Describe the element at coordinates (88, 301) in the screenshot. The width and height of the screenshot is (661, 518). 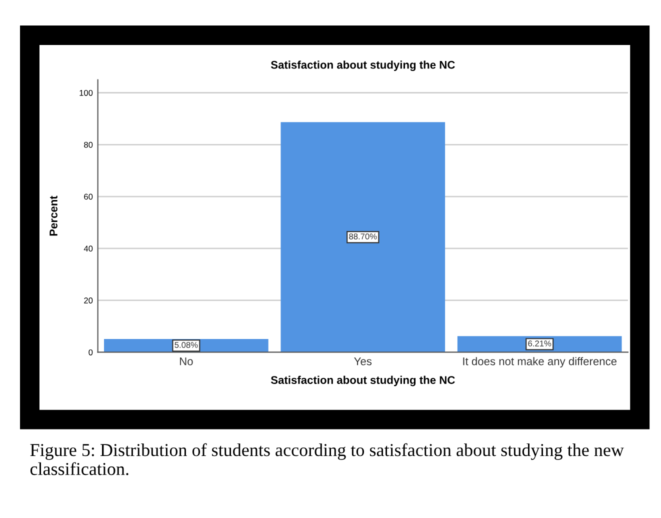
I see `y-tick-label: 20` at that location.